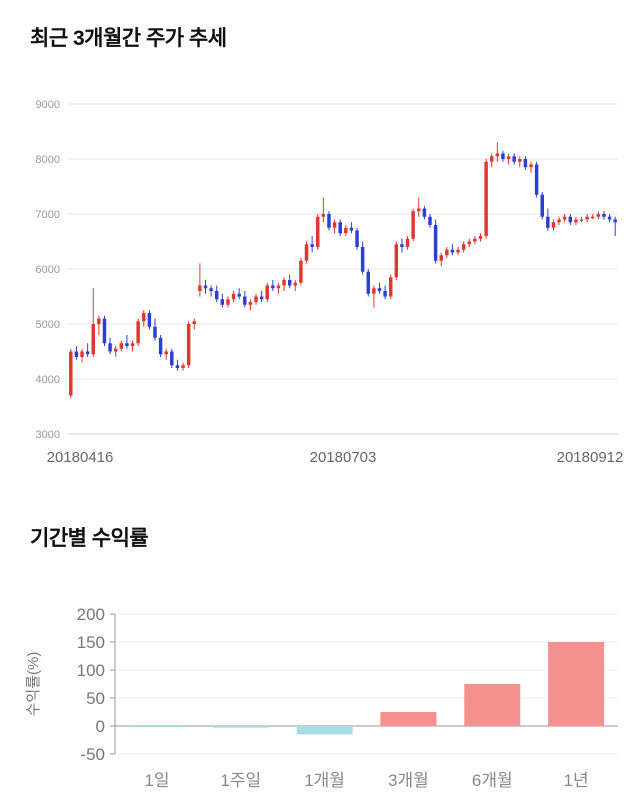 The image size is (640, 810). I want to click on bar-category-label: 6개월, so click(492, 780).